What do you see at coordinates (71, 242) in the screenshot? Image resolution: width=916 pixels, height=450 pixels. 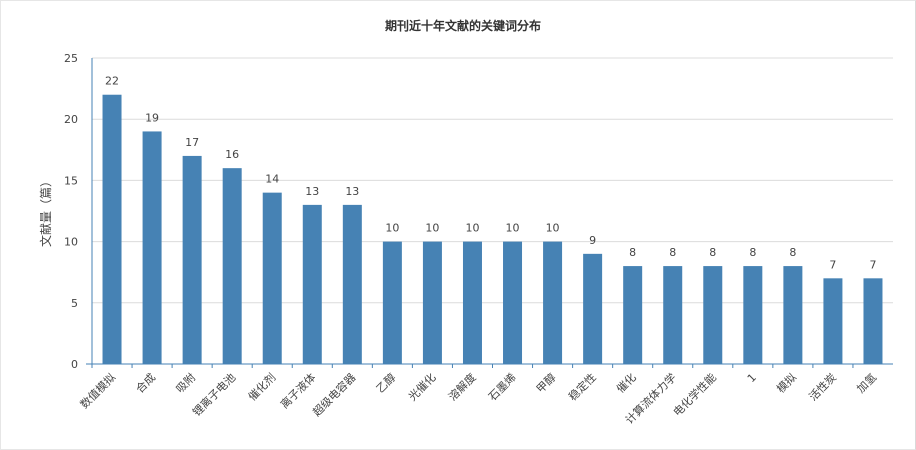 I see `y-tick-label: 10` at bounding box center [71, 242].